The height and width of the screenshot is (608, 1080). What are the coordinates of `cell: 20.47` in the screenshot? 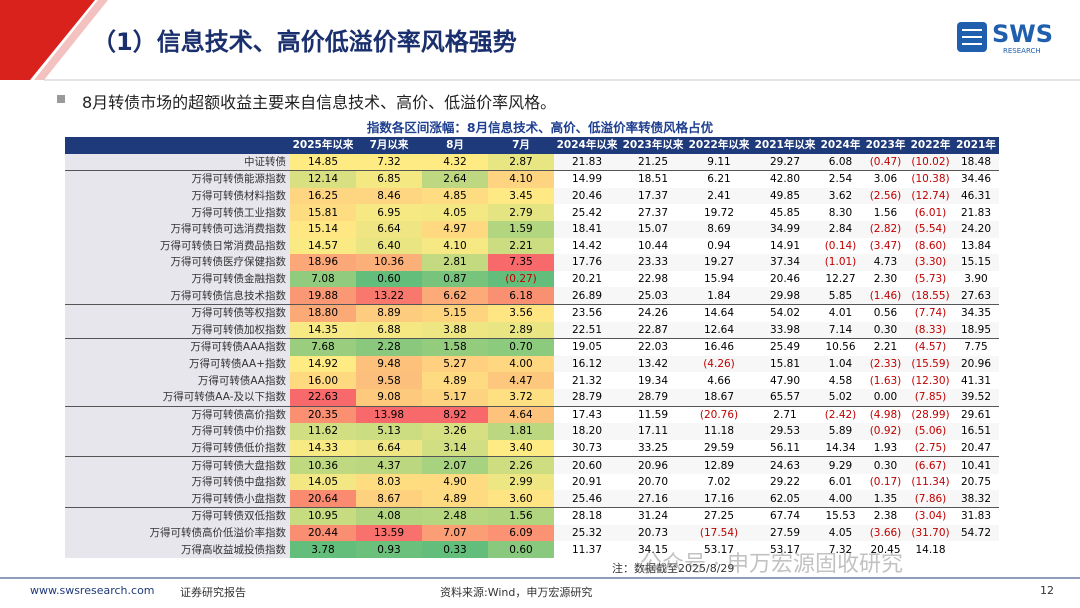 It's located at (976, 447).